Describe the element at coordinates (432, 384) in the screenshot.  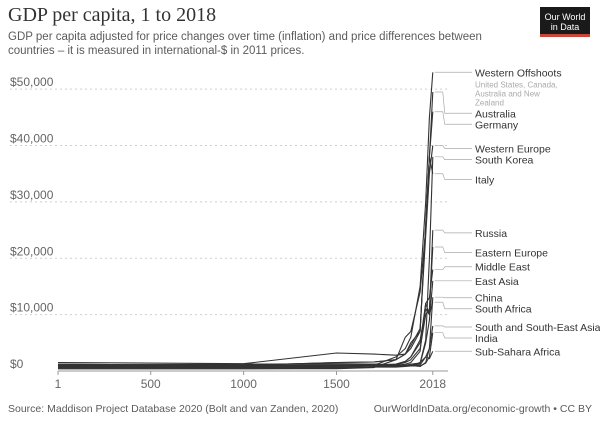
I see `x-tick-label: 2018` at that location.